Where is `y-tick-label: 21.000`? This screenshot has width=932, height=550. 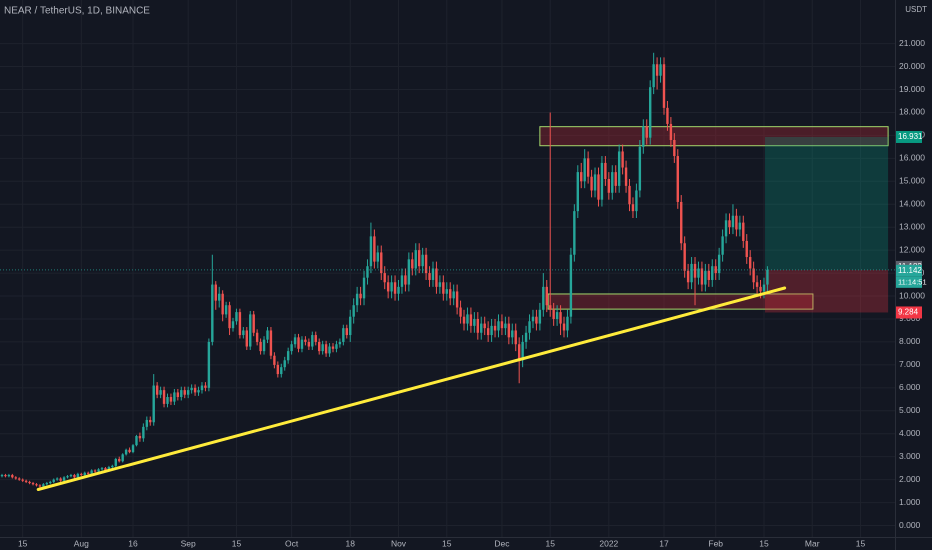 y-tick-label: 21.000 is located at coordinates (912, 43).